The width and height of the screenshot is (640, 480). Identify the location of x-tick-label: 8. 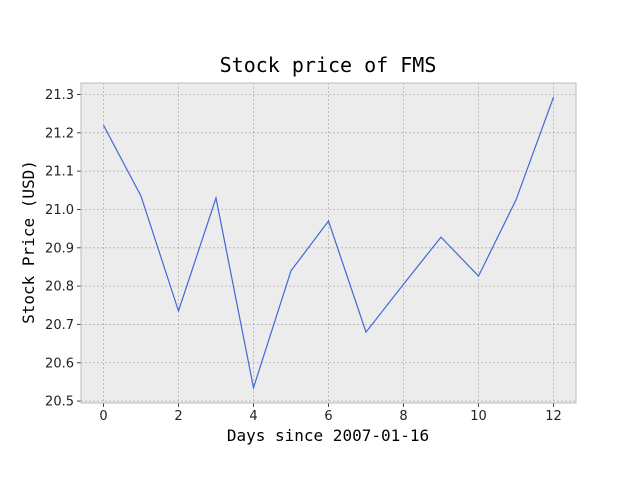
(403, 416).